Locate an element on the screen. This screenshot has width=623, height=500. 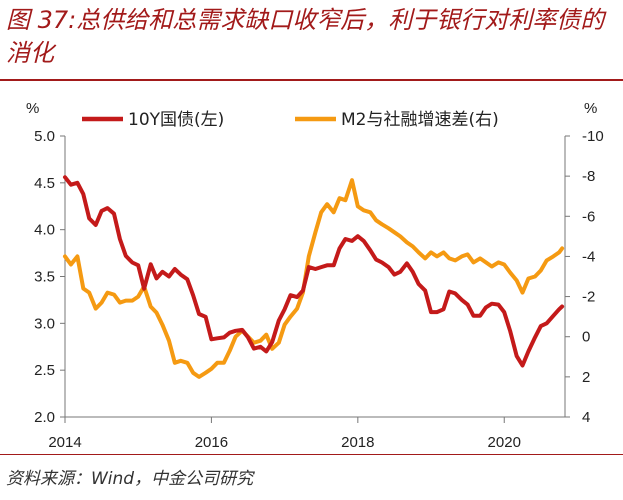
left-axis-unit: % is located at coordinates (32, 108).